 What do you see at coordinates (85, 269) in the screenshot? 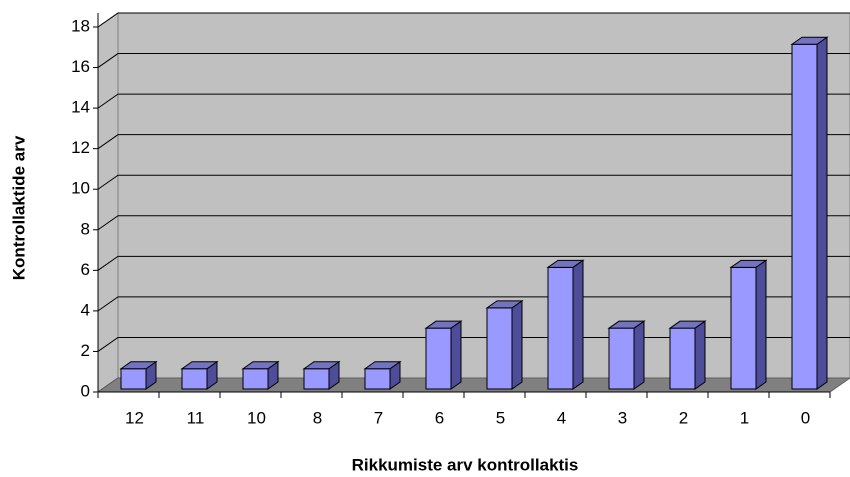
I see `y-tick-label: 6` at bounding box center [85, 269].